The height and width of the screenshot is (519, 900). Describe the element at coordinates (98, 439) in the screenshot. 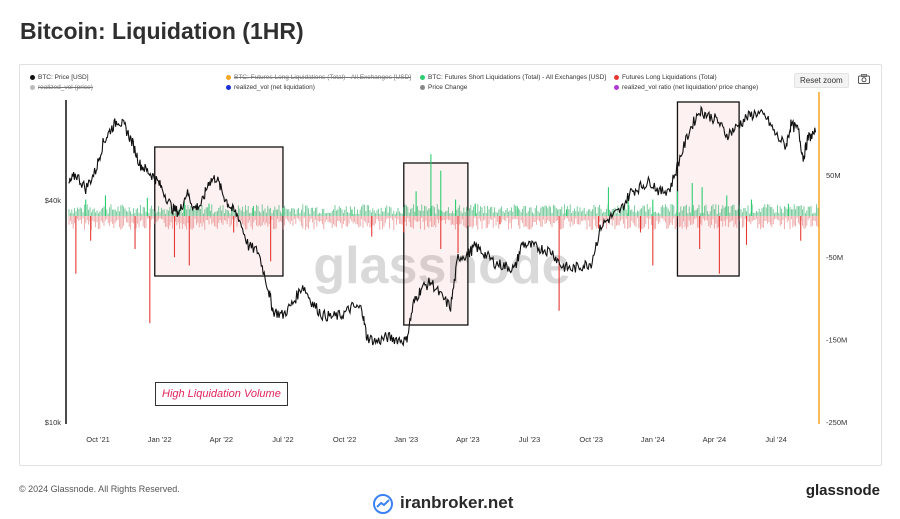

I see `x-axis-tick-label: Oct '21` at that location.